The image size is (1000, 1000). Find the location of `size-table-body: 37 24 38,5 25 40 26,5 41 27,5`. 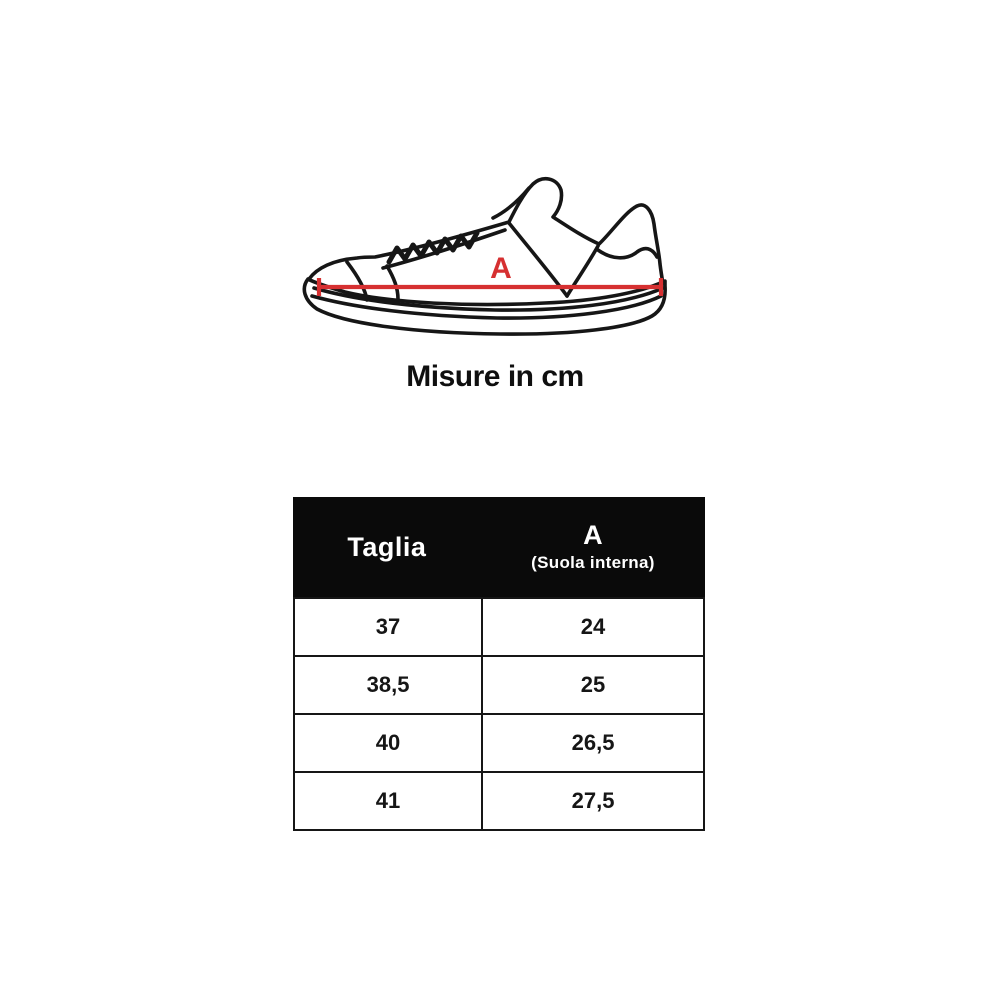

size-table-body: 37 24 38,5 25 40 26,5 41 27,5 is located at coordinates (499, 714).